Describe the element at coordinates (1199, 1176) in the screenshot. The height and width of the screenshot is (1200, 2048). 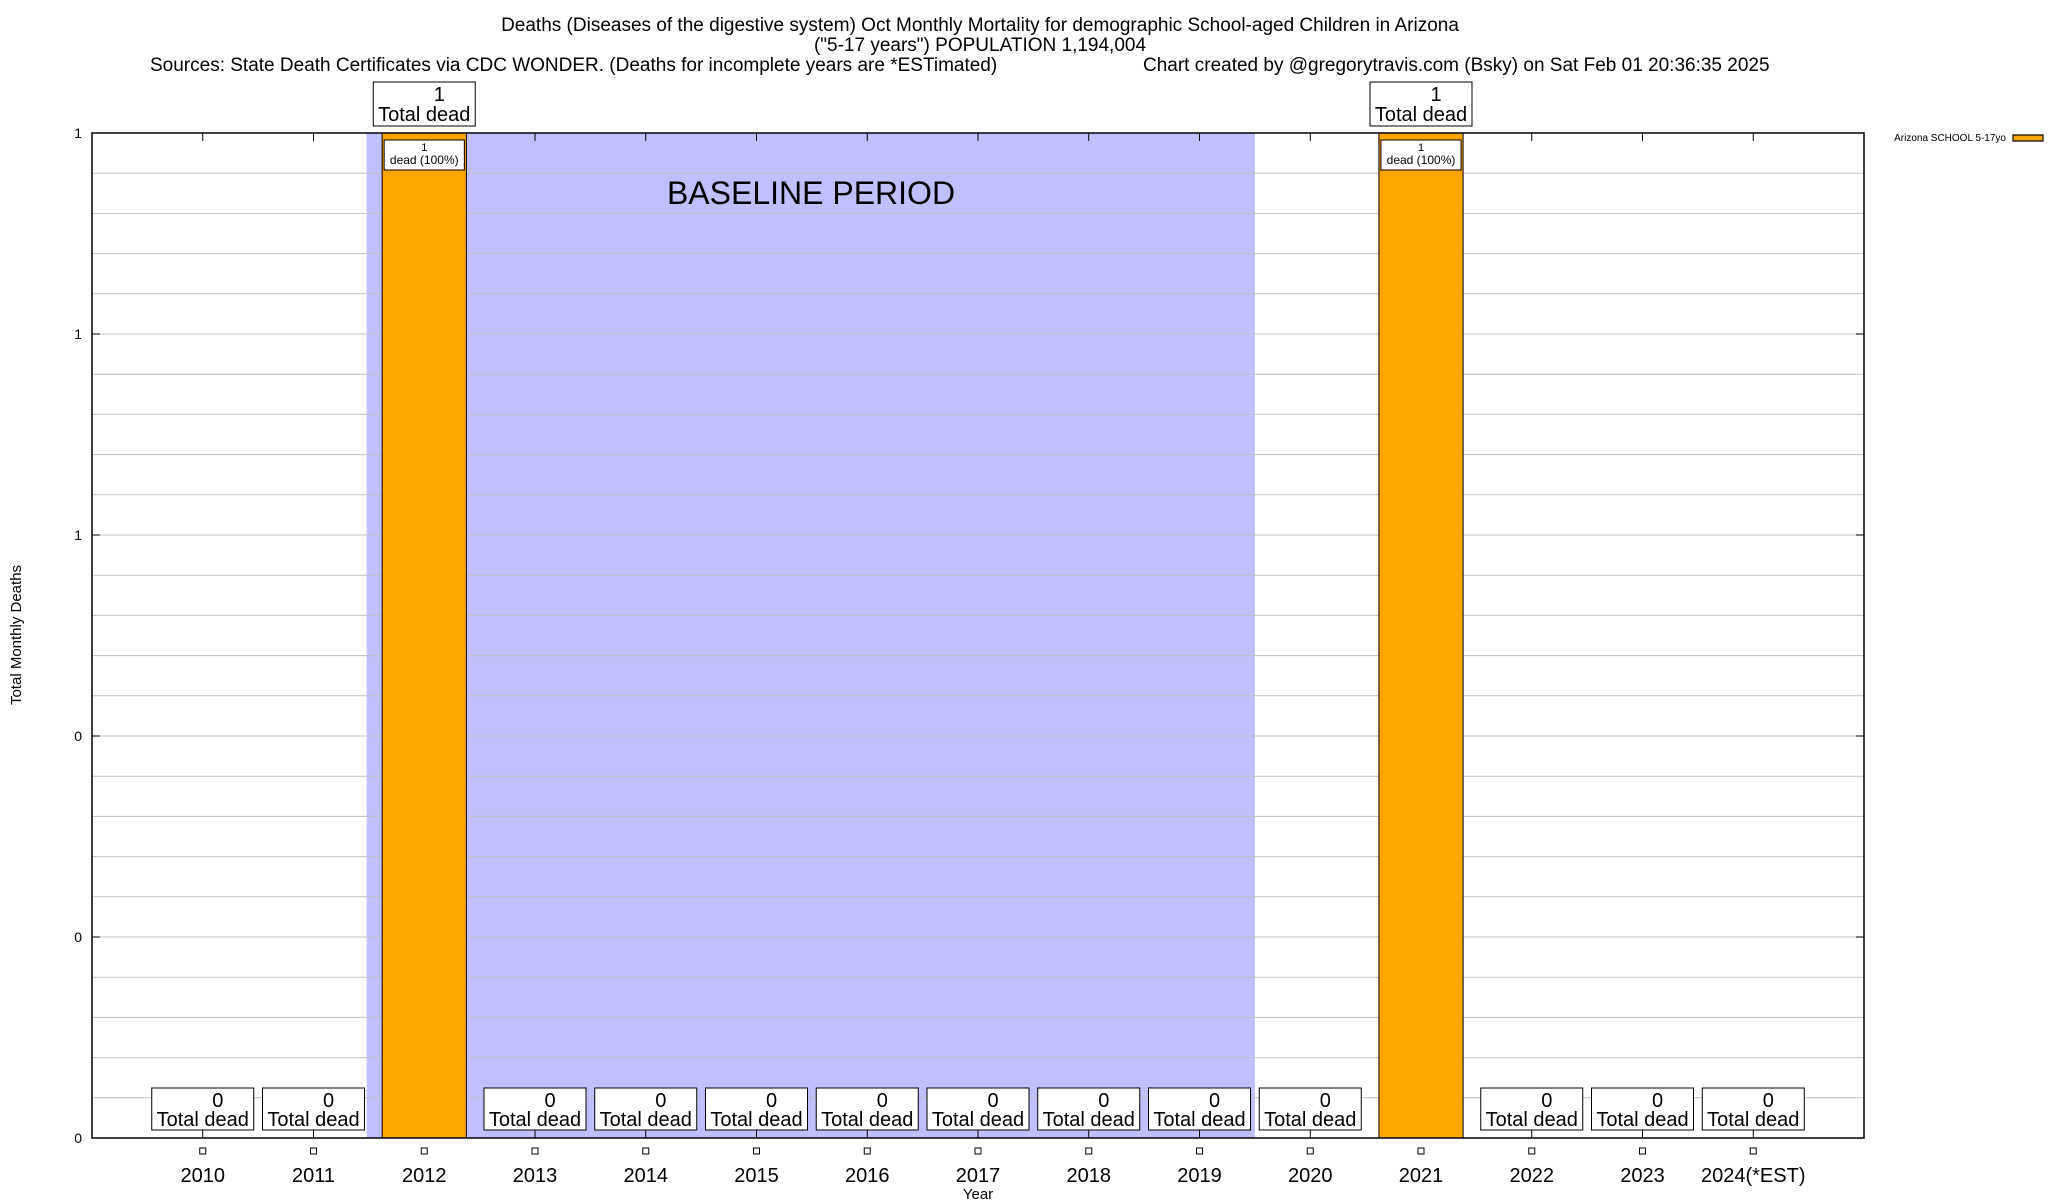
I see `x-tick-label: 2019` at that location.